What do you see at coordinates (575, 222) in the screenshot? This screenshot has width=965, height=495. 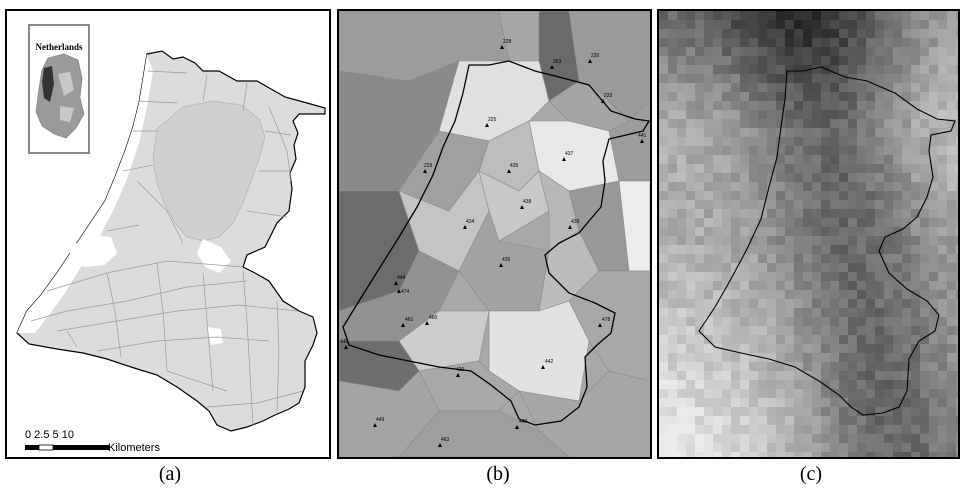 I see `station-label: 439` at bounding box center [575, 222].